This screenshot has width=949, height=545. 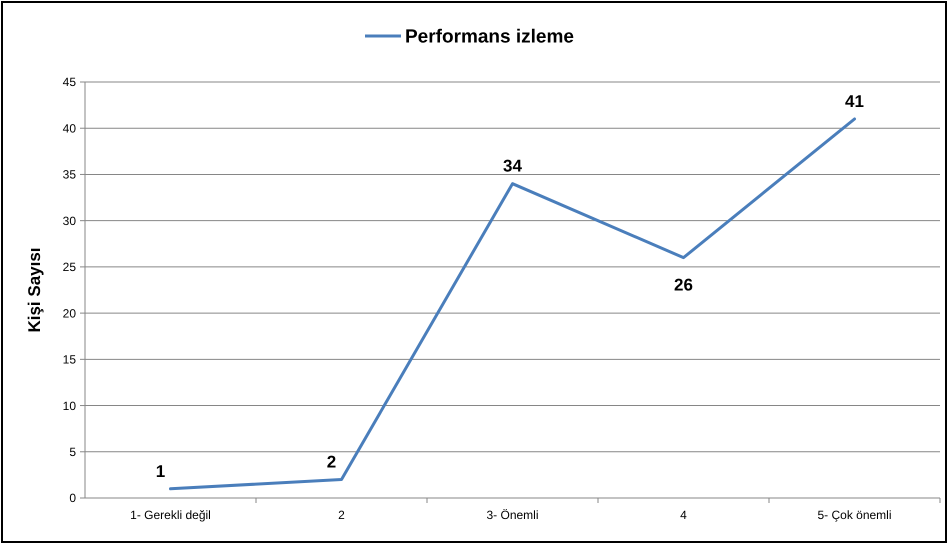 I want to click on data-label: 2, so click(x=331, y=462).